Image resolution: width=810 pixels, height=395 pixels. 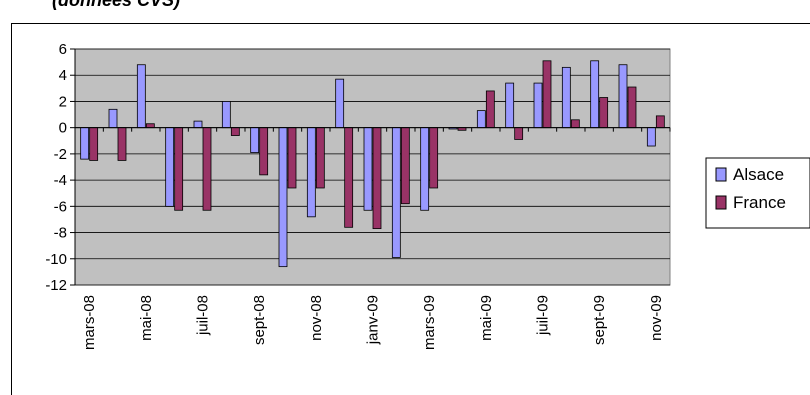 I want to click on y-tick-label: 4, so click(x=63, y=75).